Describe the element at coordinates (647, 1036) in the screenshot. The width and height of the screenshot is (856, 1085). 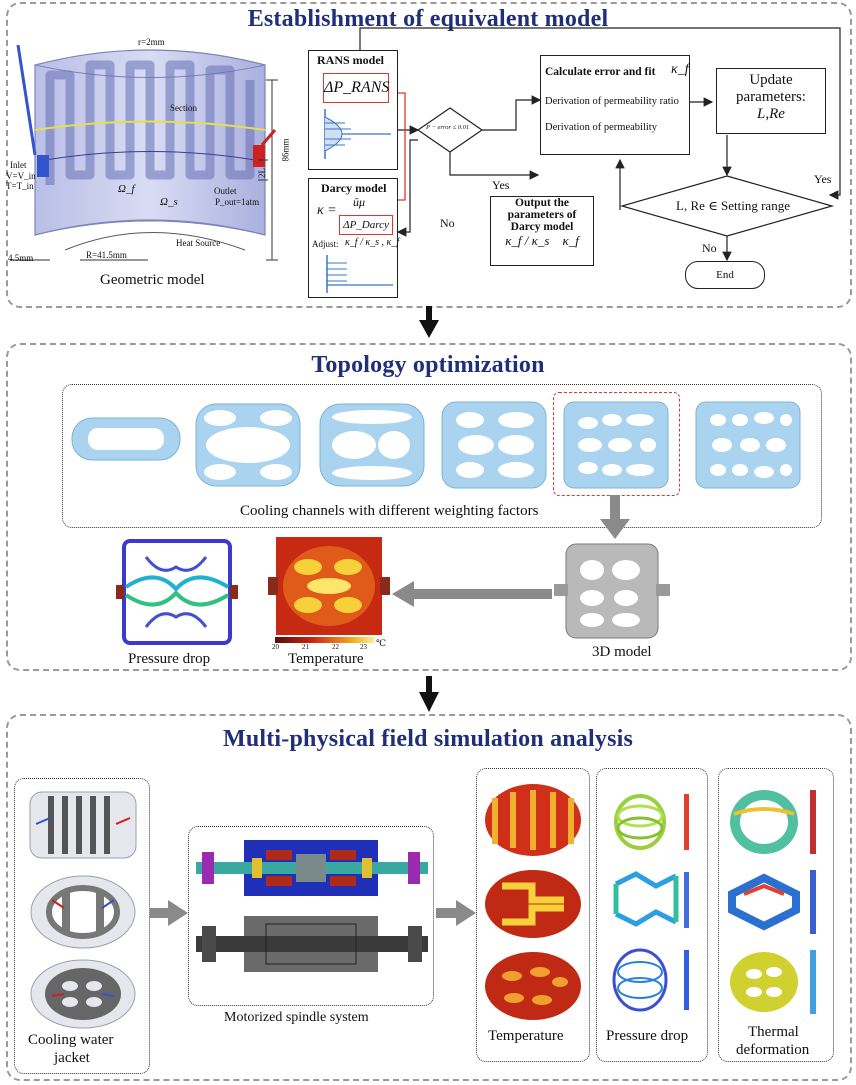
I see `pressure-results-caption: Pressure drop` at that location.